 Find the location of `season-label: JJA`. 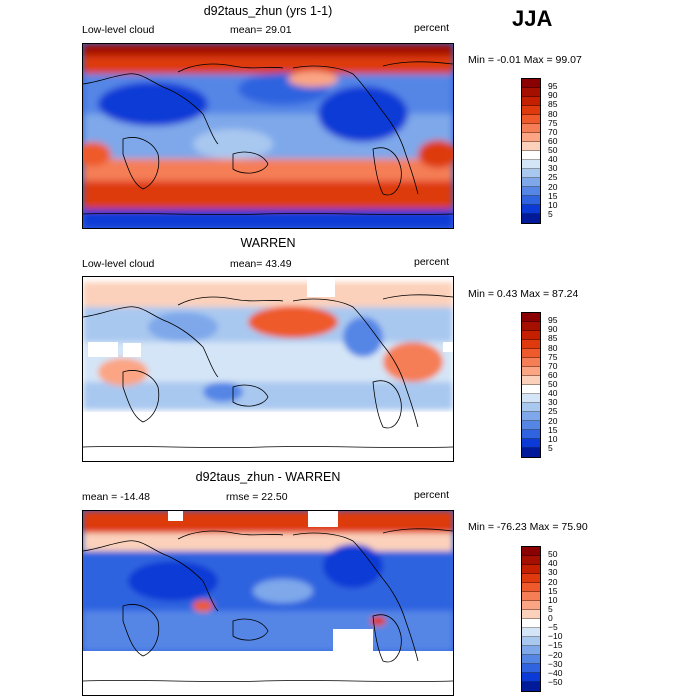

season-label: JJA is located at coordinates (532, 18).